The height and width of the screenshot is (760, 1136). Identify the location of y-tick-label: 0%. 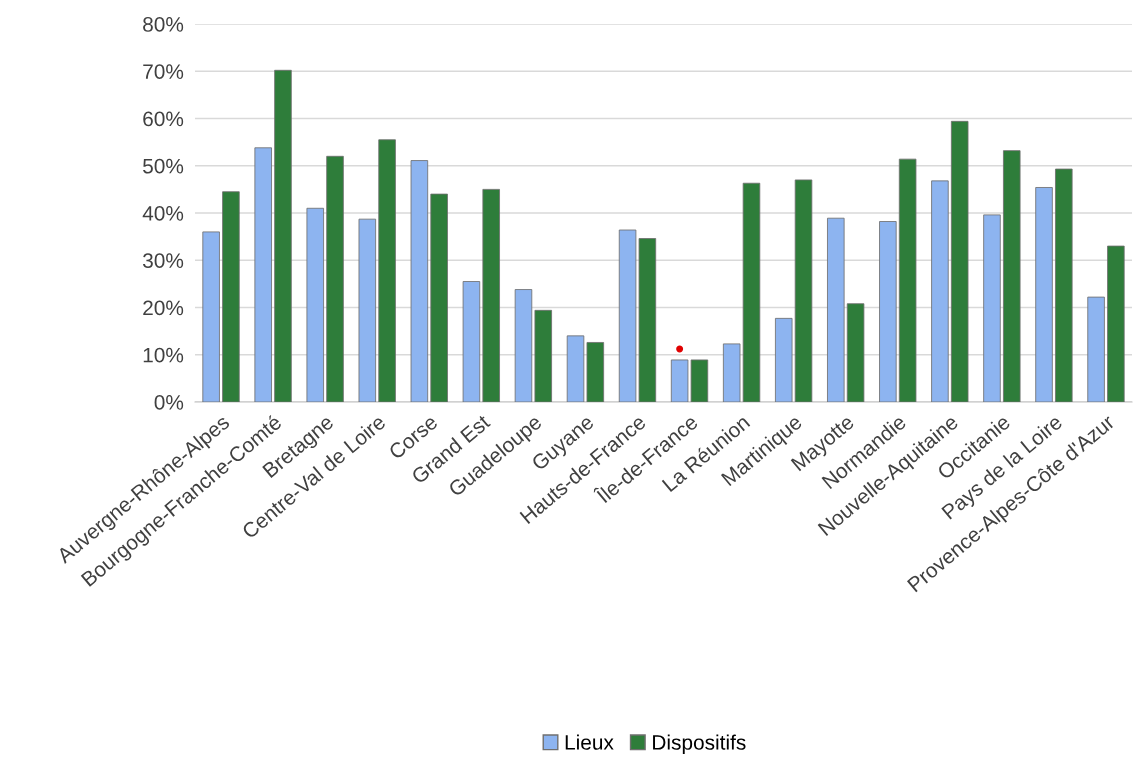
(169, 402).